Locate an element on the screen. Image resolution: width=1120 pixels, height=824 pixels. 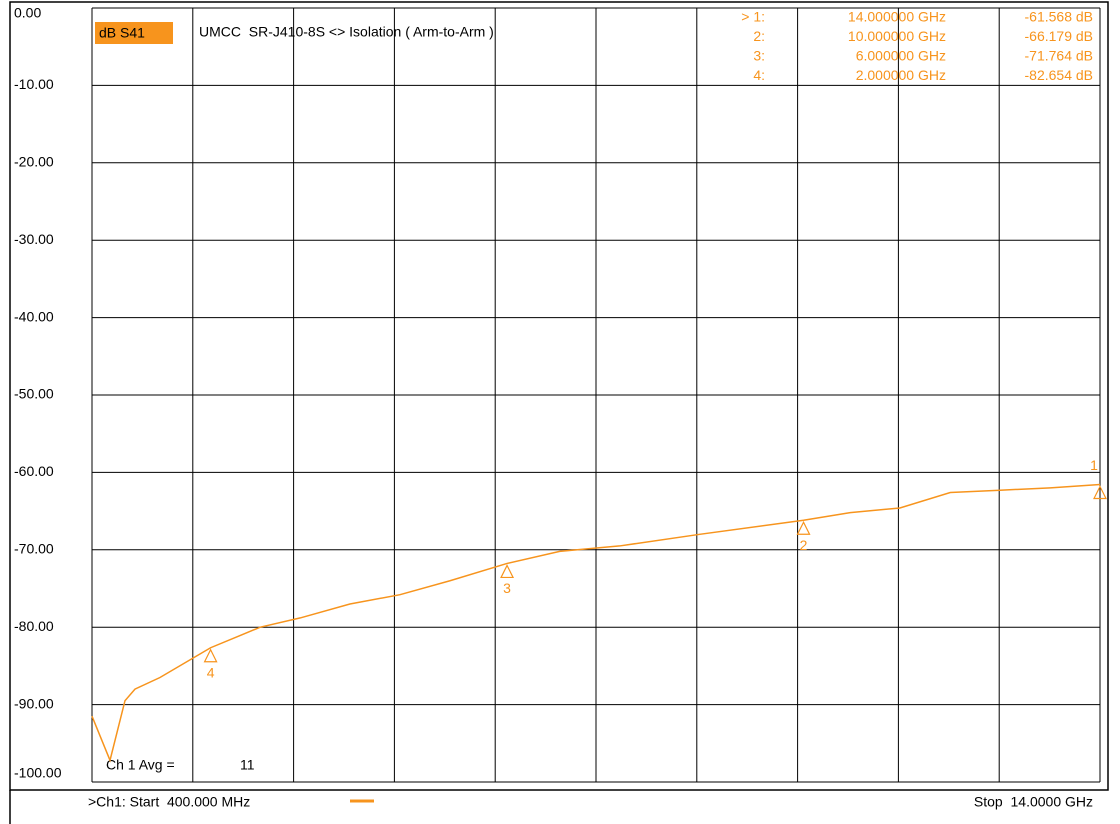
marker-readout-freq: 14.000000 GHz is located at coordinates (897, 17).